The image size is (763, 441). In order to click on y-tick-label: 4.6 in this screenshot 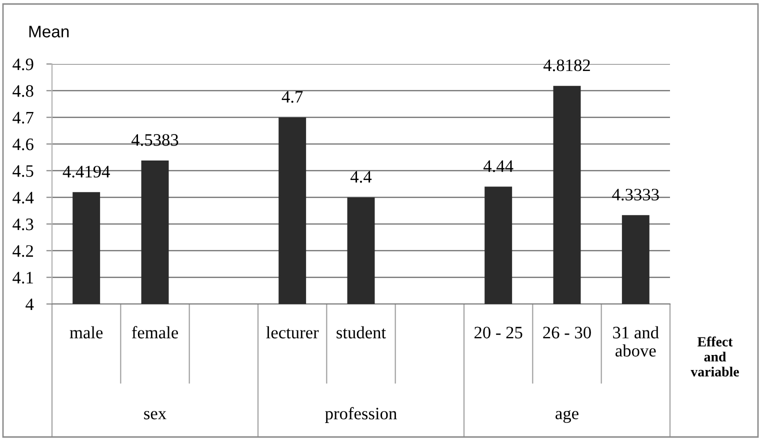, I will do `click(23, 144)`.